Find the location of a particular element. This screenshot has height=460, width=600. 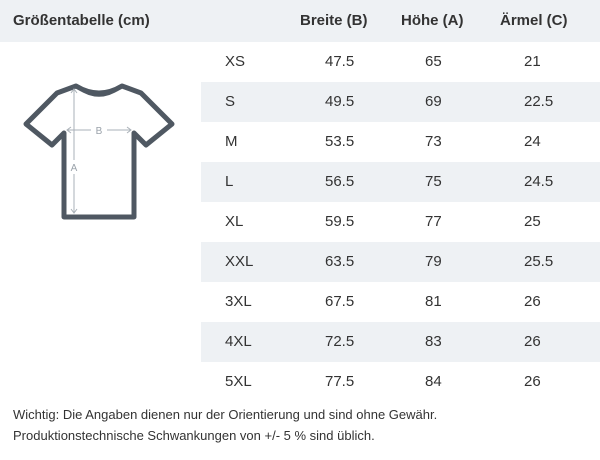

table-title: Größentabelle (cm) is located at coordinates (81, 20).